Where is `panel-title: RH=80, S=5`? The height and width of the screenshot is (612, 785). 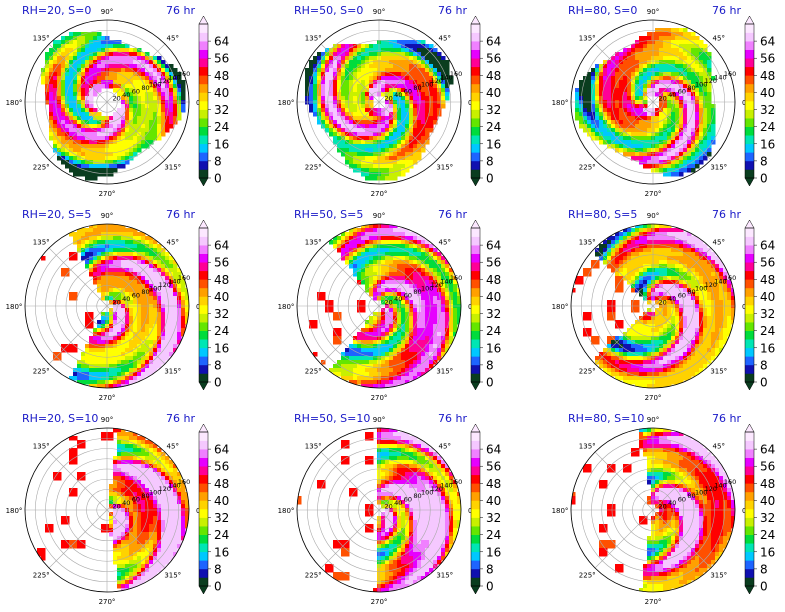 panel-title: RH=80, S=5 is located at coordinates (603, 214).